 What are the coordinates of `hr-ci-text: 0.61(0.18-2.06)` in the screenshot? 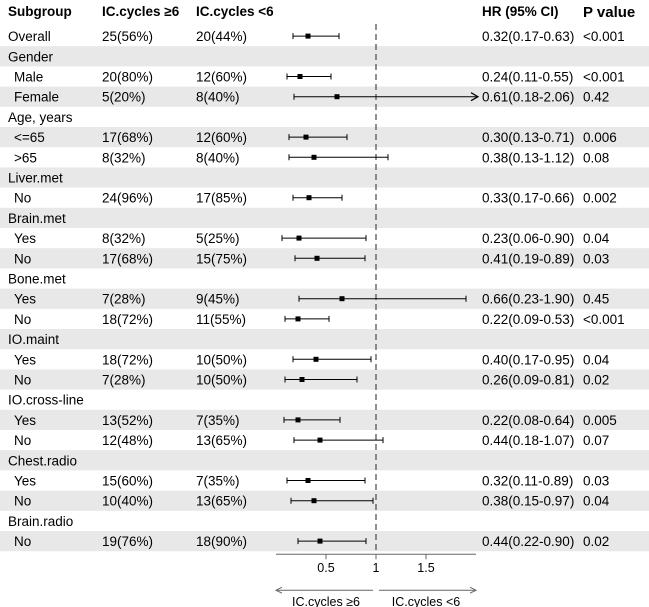 It's located at (528, 97).